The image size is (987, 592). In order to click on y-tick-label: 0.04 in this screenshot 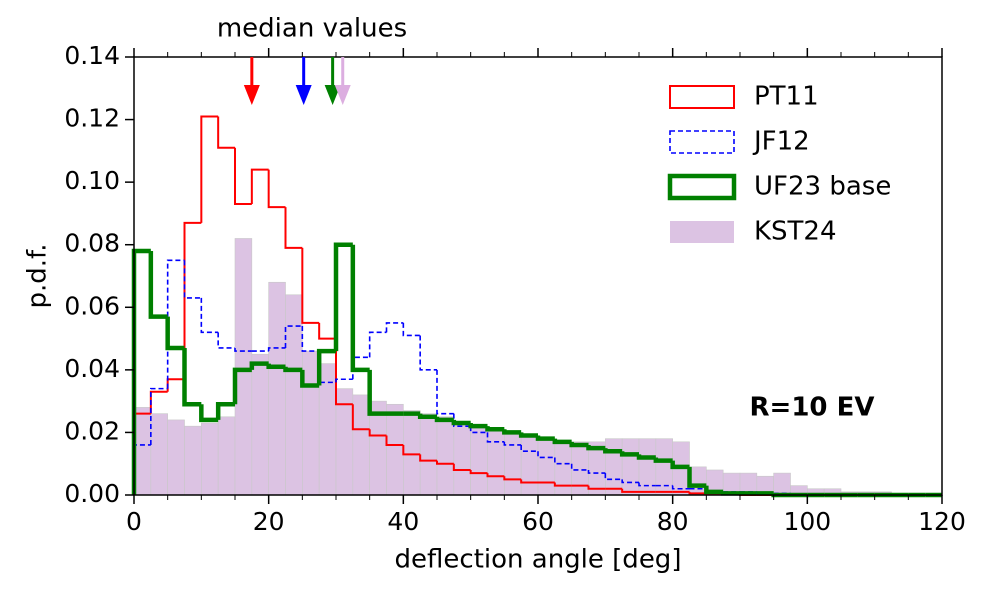, I will do `click(92, 368)`.